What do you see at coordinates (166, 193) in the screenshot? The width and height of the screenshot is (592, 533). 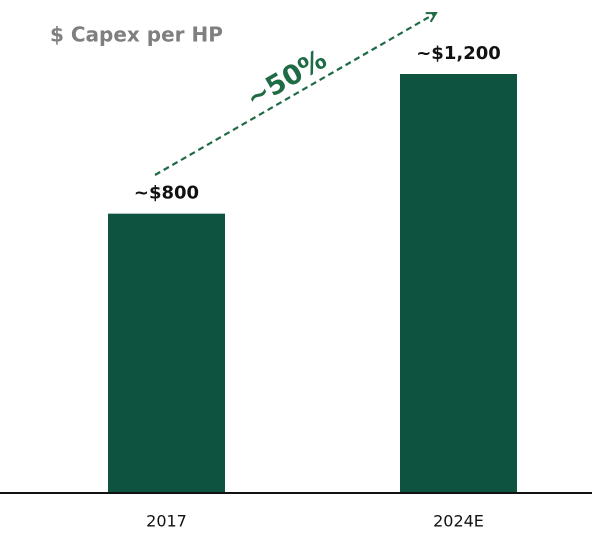 I see `value-label: ~$800` at bounding box center [166, 193].